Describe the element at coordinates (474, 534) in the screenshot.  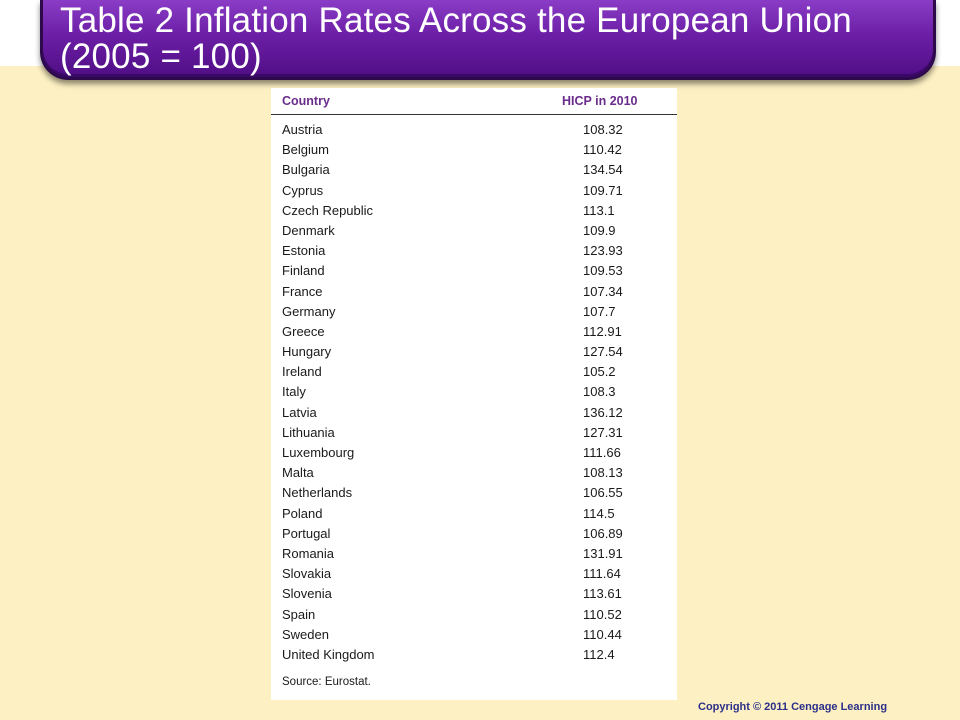
I see `table-row: Portugal 106.89` at that location.